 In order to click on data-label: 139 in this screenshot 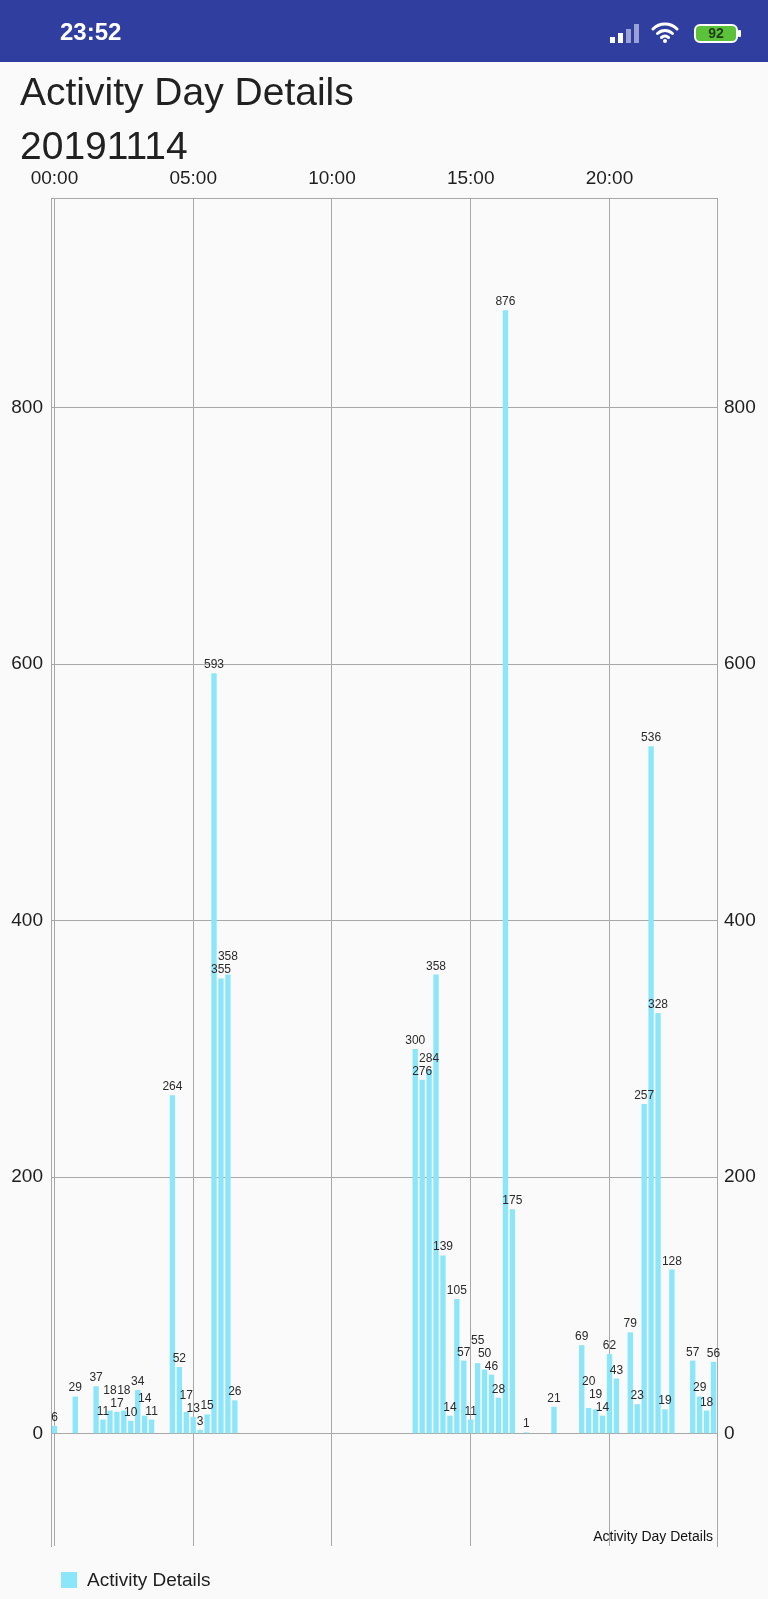, I will do `click(443, 1246)`.